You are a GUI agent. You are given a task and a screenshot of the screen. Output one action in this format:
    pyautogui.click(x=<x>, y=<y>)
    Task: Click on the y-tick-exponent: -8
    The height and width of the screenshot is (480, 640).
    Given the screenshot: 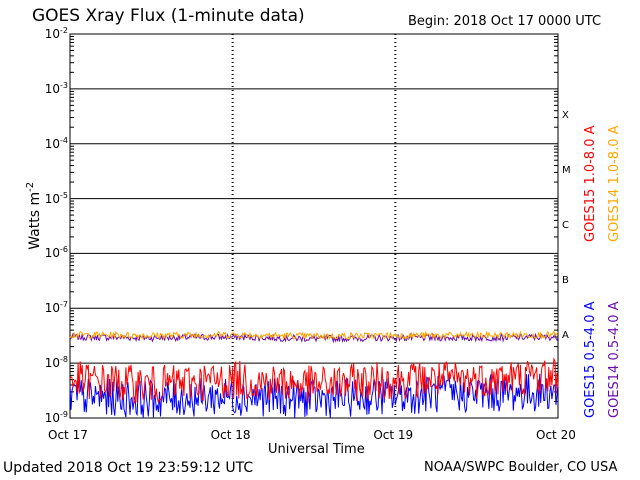 What is the action you would take?
    pyautogui.click(x=64, y=360)
    